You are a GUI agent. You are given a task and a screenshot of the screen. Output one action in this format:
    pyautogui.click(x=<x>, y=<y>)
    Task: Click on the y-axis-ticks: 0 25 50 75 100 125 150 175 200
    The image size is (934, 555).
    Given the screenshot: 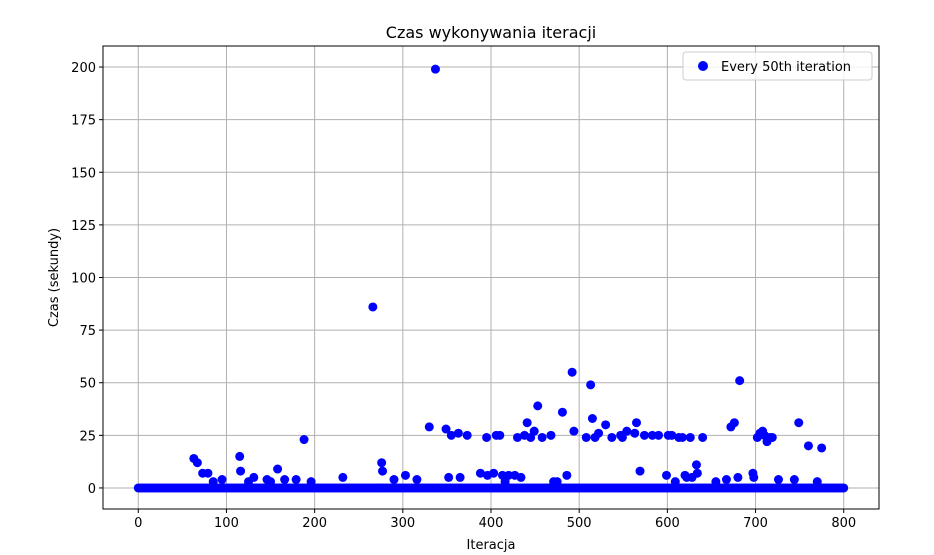 What is the action you would take?
    pyautogui.click(x=87, y=279)
    